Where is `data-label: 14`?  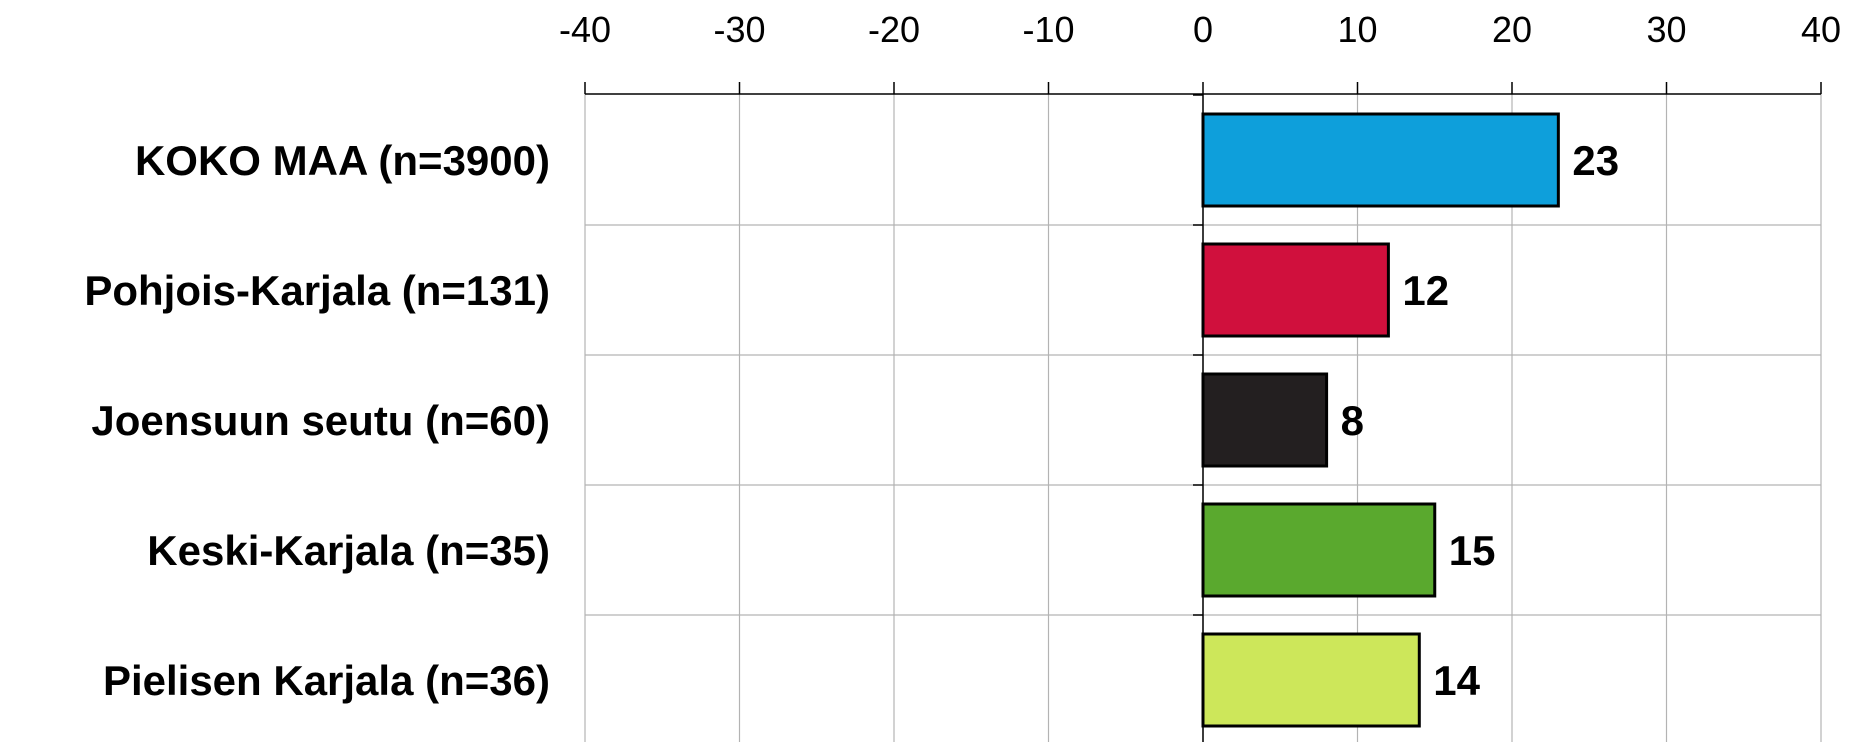
data-label: 14 is located at coordinates (1456, 680).